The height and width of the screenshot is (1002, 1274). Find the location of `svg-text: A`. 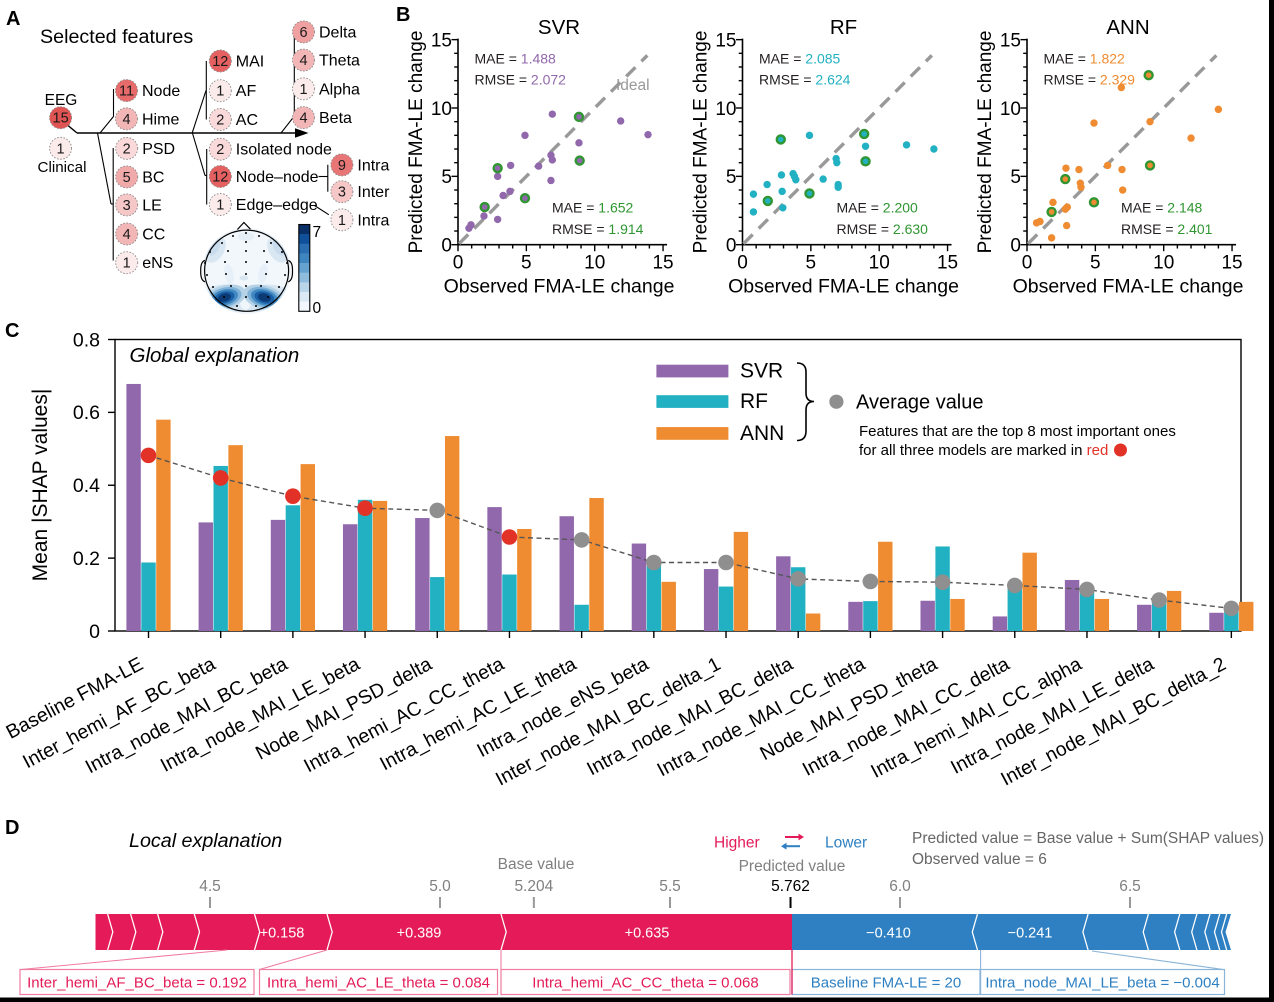

svg-text: A is located at coordinates (13, 19).